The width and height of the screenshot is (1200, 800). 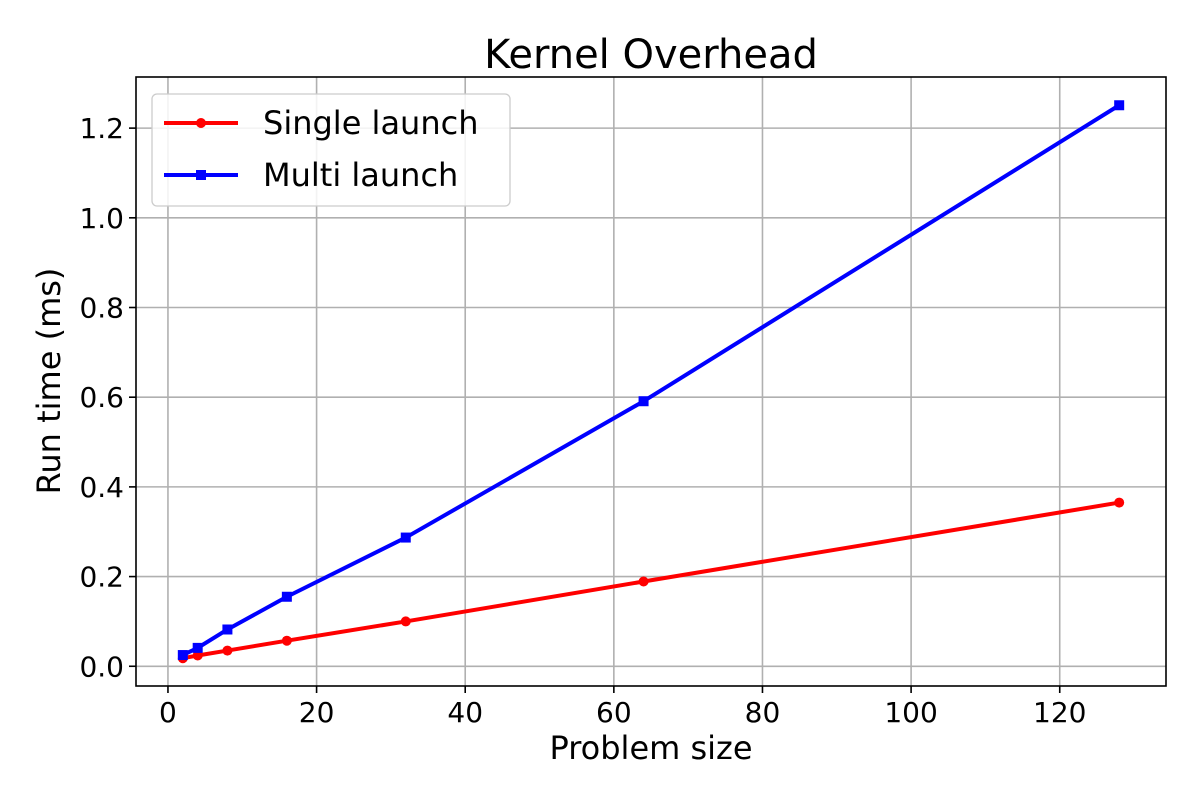 What do you see at coordinates (465, 712) in the screenshot?
I see `x-tick-label: 40` at bounding box center [465, 712].